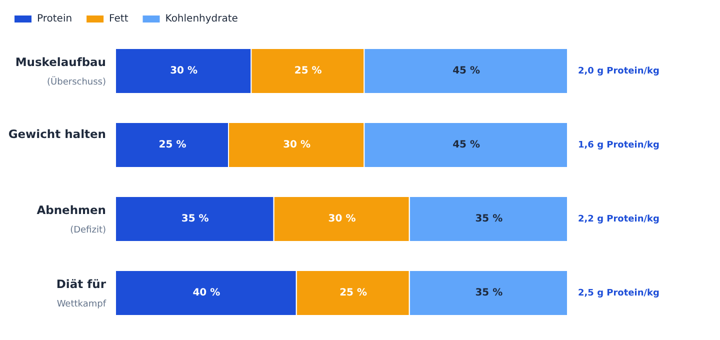  Describe the element at coordinates (619, 293) in the screenshot. I see `text: 2,5 g Protein/kg` at that location.